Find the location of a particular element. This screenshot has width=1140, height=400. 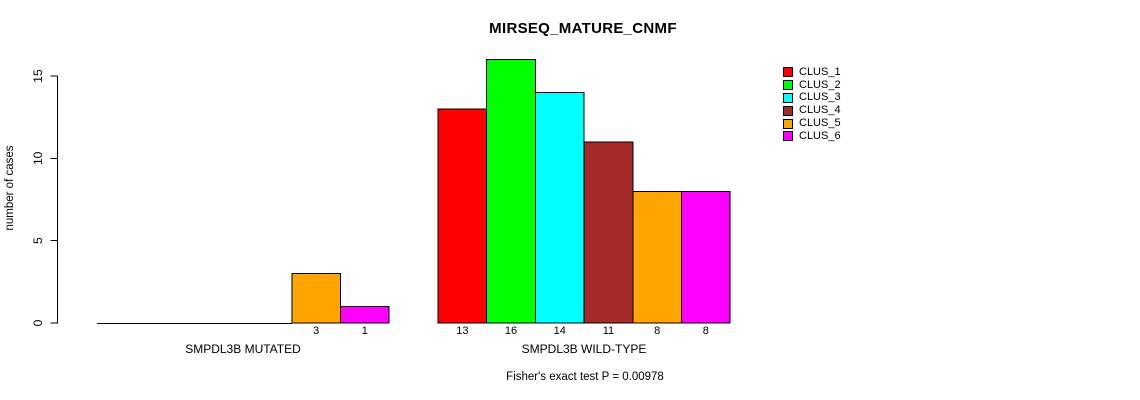

fisher-exact-test-annotation: Fisher's exact test P = 0.00978 is located at coordinates (585, 377).